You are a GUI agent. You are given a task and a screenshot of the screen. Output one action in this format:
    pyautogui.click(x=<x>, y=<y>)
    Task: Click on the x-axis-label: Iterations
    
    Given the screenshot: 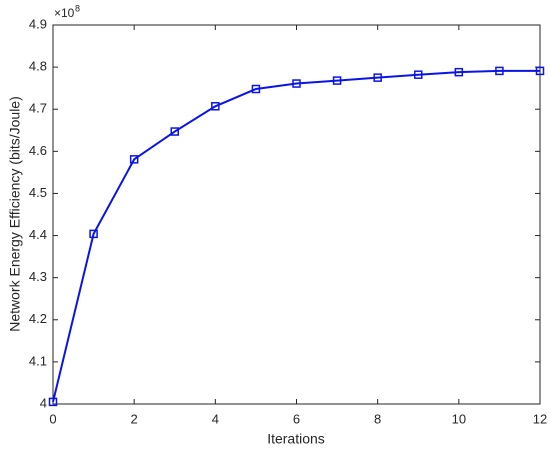 What is the action you would take?
    pyautogui.click(x=296, y=439)
    